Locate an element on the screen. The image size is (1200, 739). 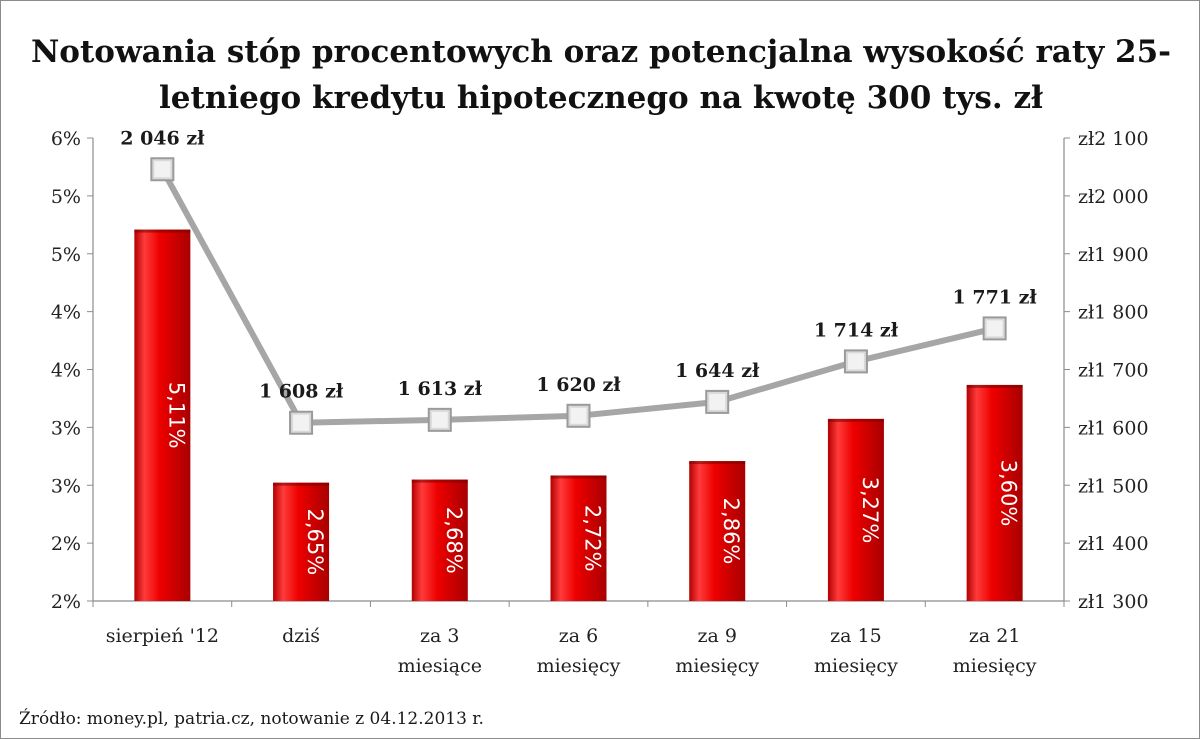
x-axis-category-label: sierpień '12 is located at coordinates (162, 636).